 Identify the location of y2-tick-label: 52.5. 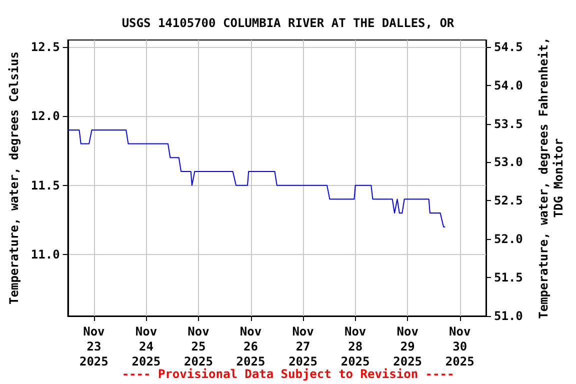
(508, 201).